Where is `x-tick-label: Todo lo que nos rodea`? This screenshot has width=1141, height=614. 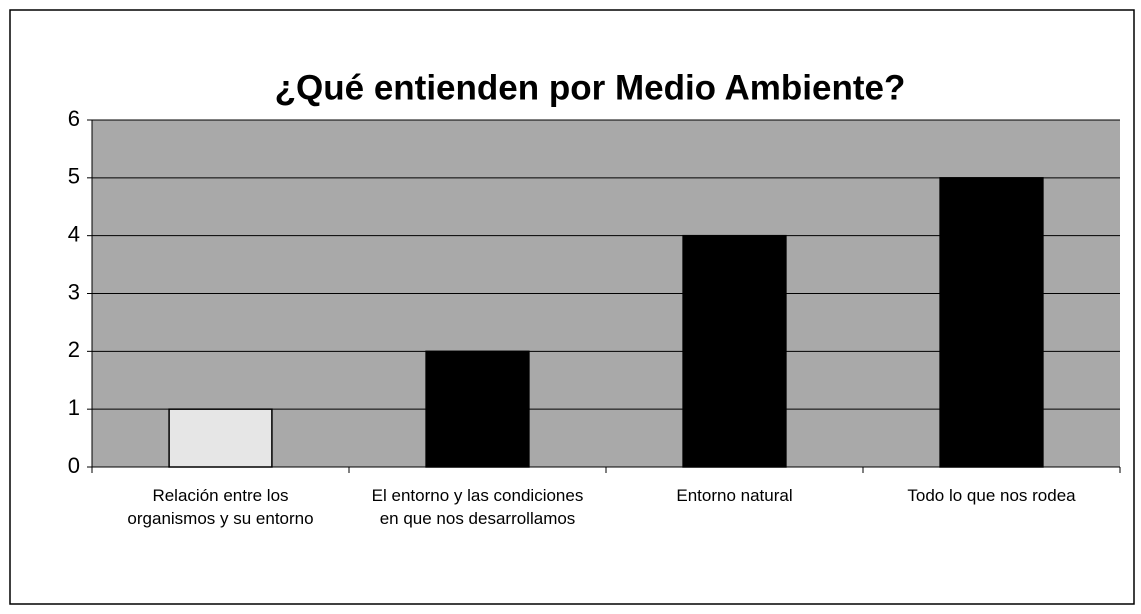 x-tick-label: Todo lo que nos rodea is located at coordinates (991, 495).